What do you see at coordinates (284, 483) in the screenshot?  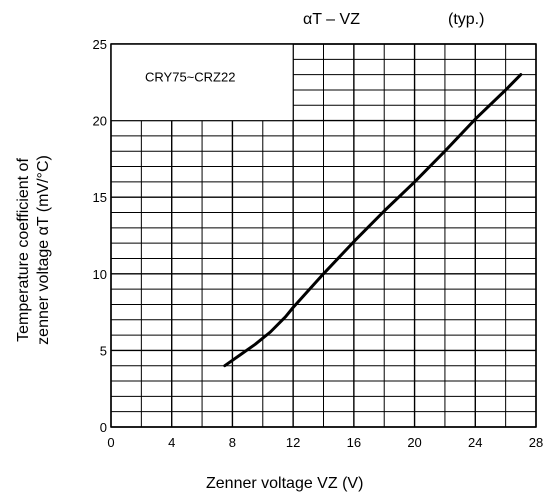 I see `x-axis-label: Zenner voltage VZ (V)` at bounding box center [284, 483].